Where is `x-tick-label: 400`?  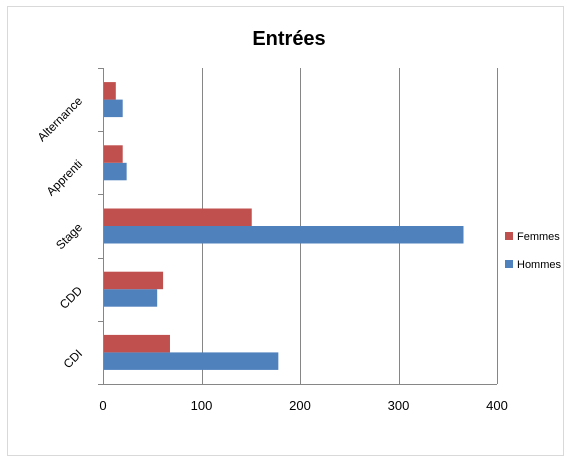
x-tick-label: 400 is located at coordinates (497, 405).